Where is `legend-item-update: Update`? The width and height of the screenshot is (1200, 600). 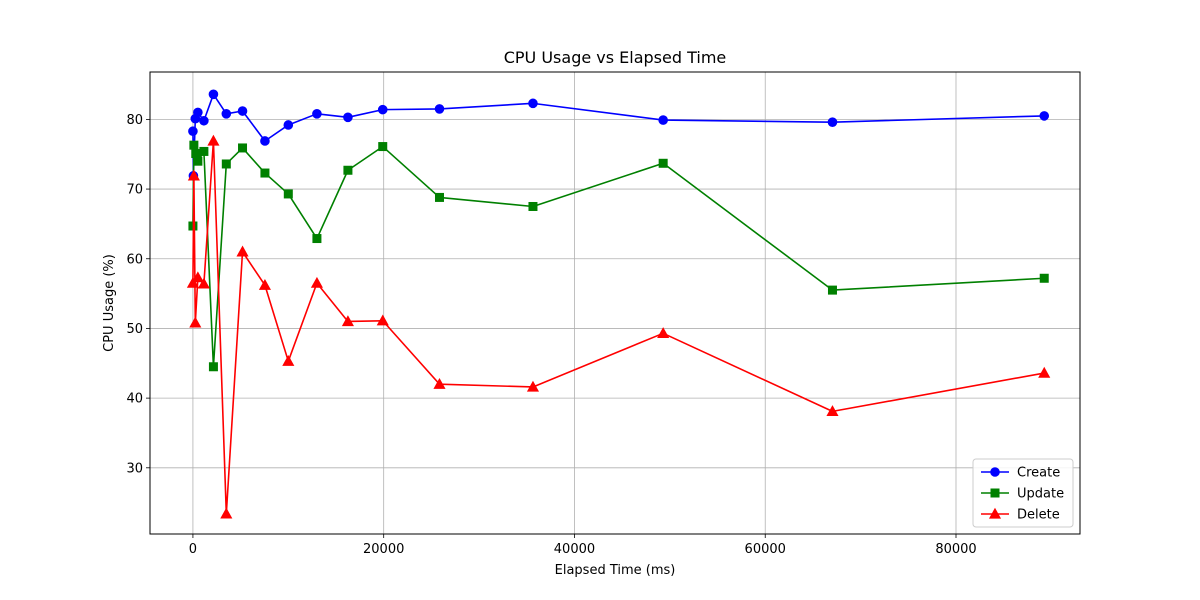 legend-item-update: Update is located at coordinates (1022, 494).